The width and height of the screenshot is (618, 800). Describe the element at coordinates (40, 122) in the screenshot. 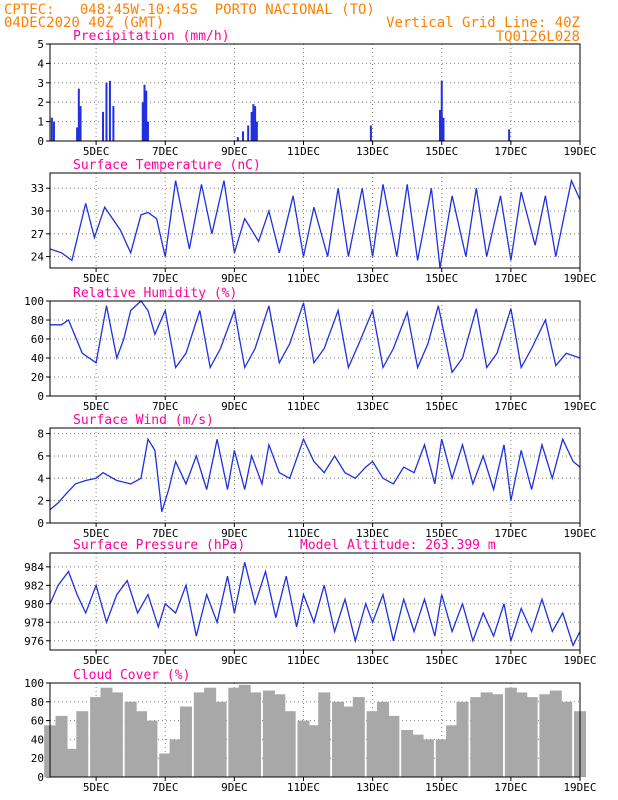

I see `y-tick-label: 1` at that location.